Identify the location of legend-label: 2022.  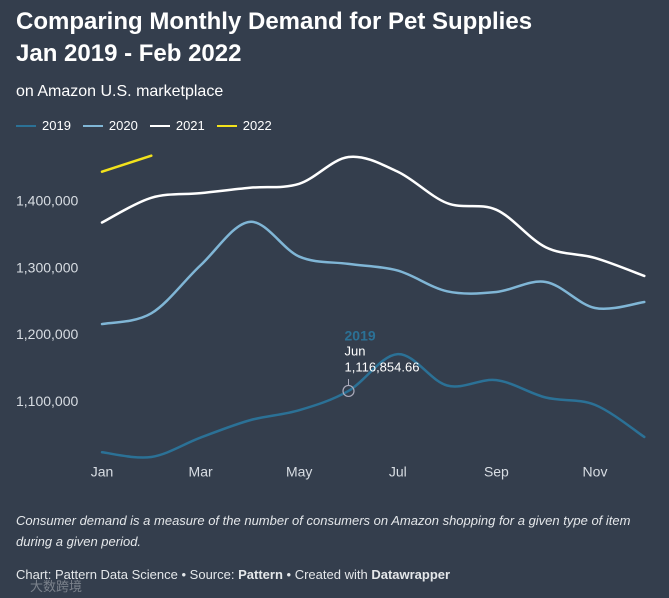
(257, 125).